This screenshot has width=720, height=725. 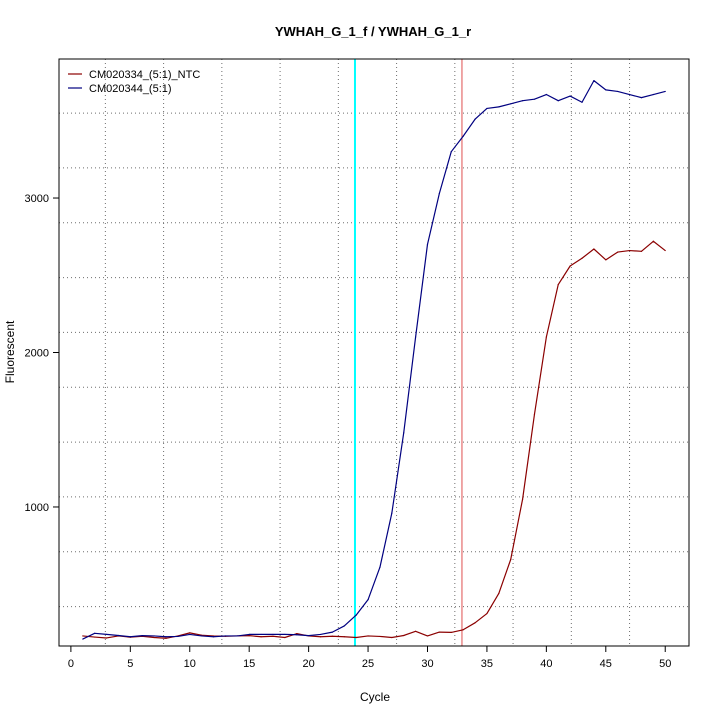 I want to click on x-axis-label: Cycle, so click(x=375, y=697).